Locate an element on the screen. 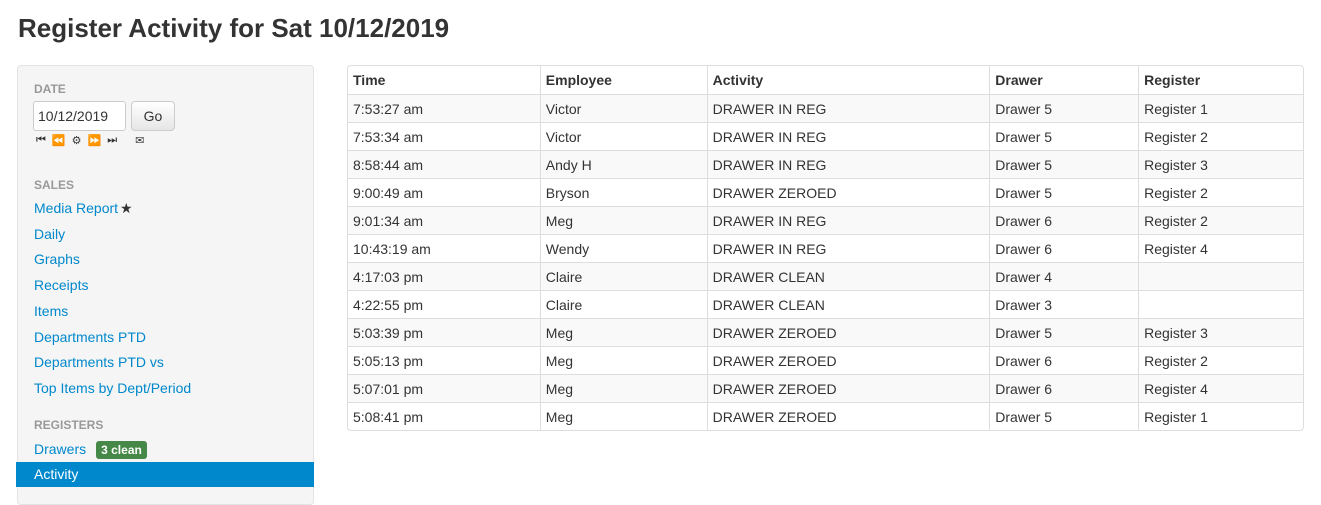 The height and width of the screenshot is (505, 1321). column-header: Time is located at coordinates (369, 80).